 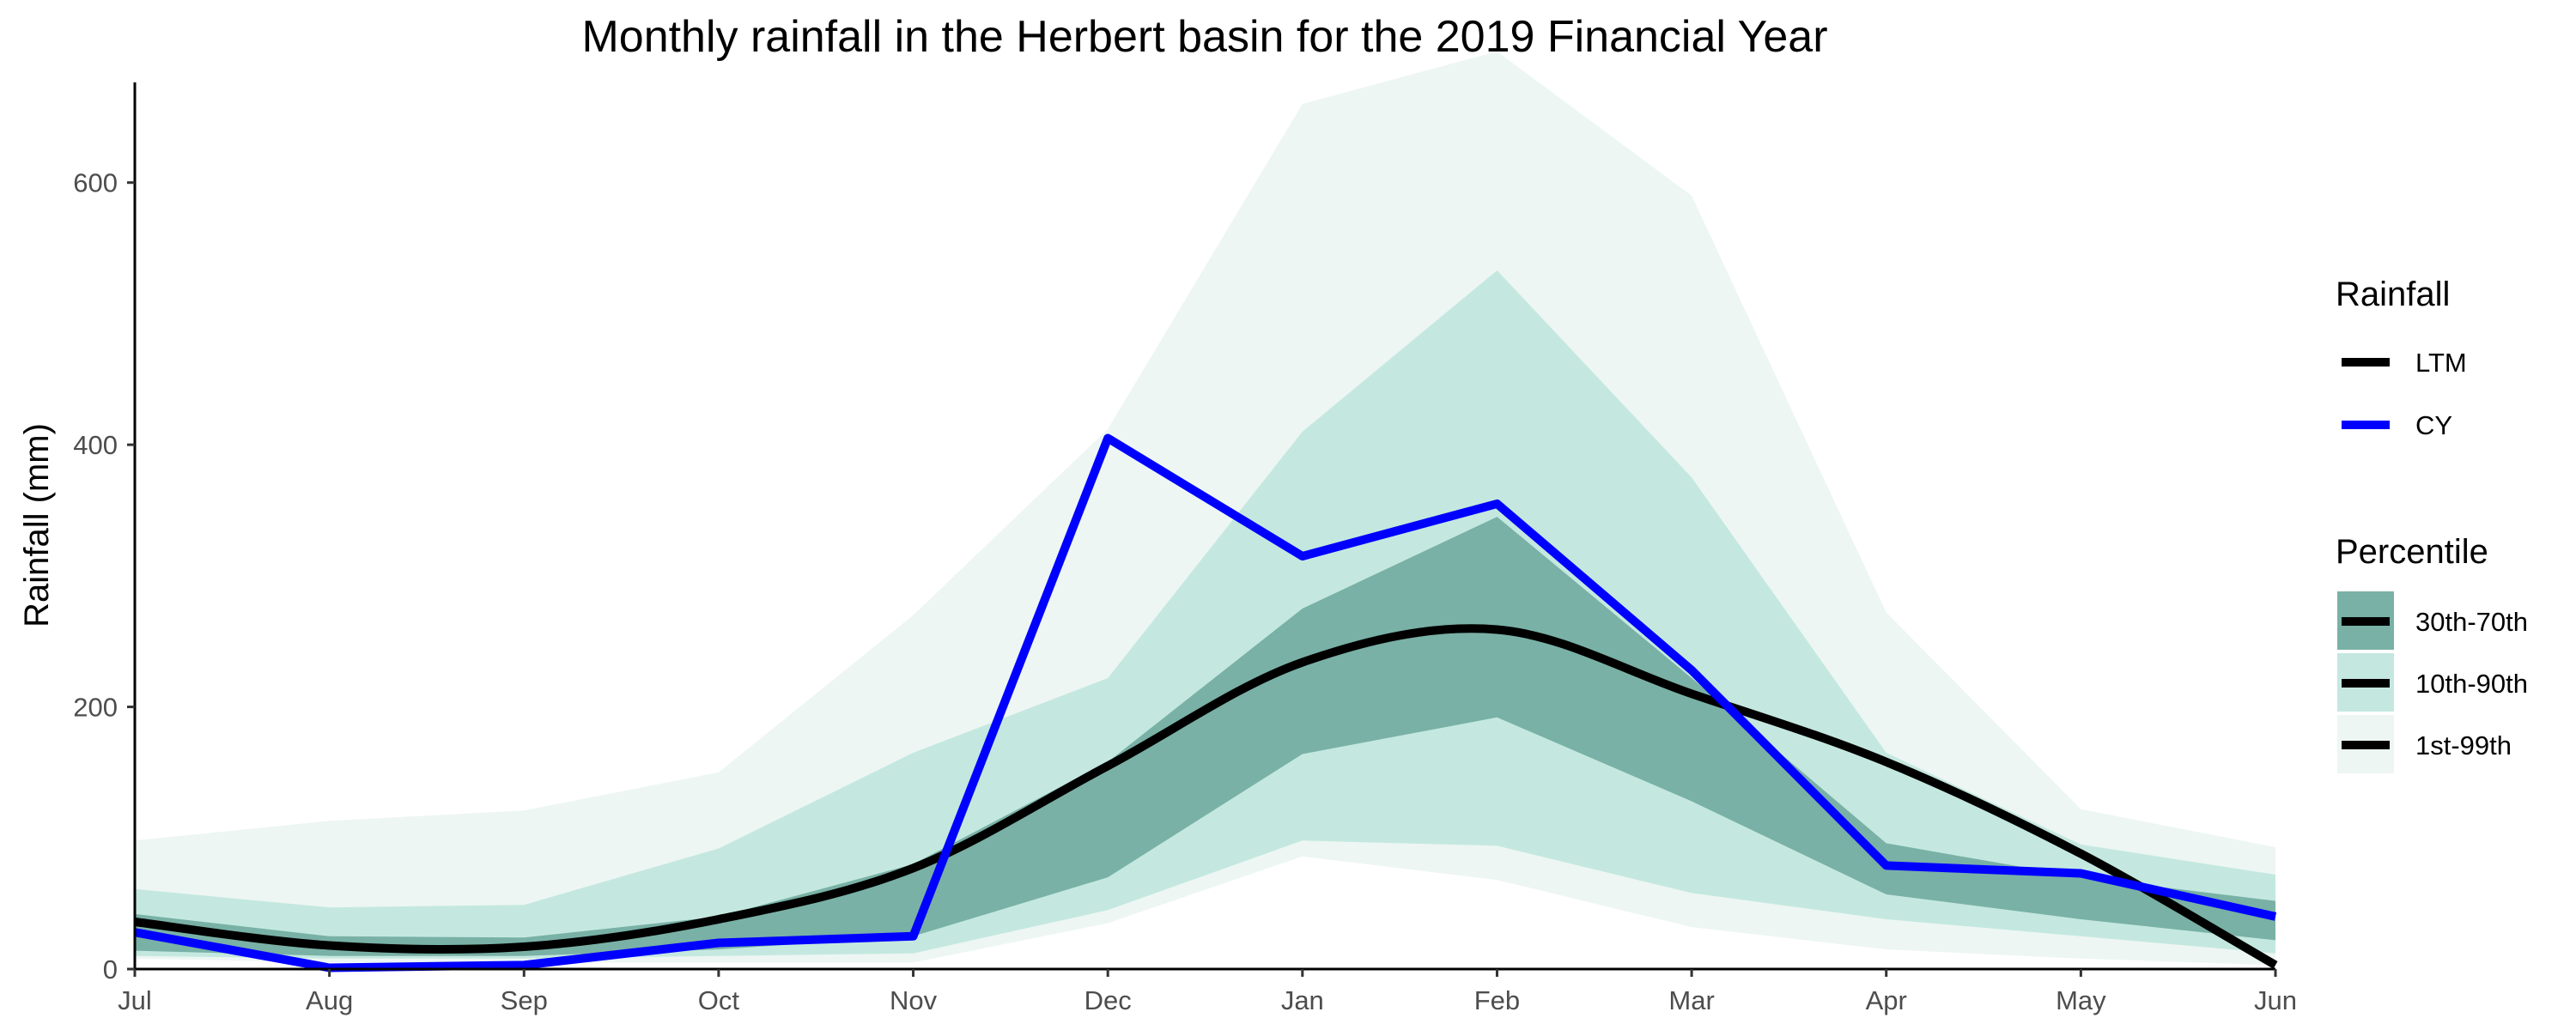 I want to click on legend-label-band-1st-99th: 1st-99th, so click(x=2463, y=745).